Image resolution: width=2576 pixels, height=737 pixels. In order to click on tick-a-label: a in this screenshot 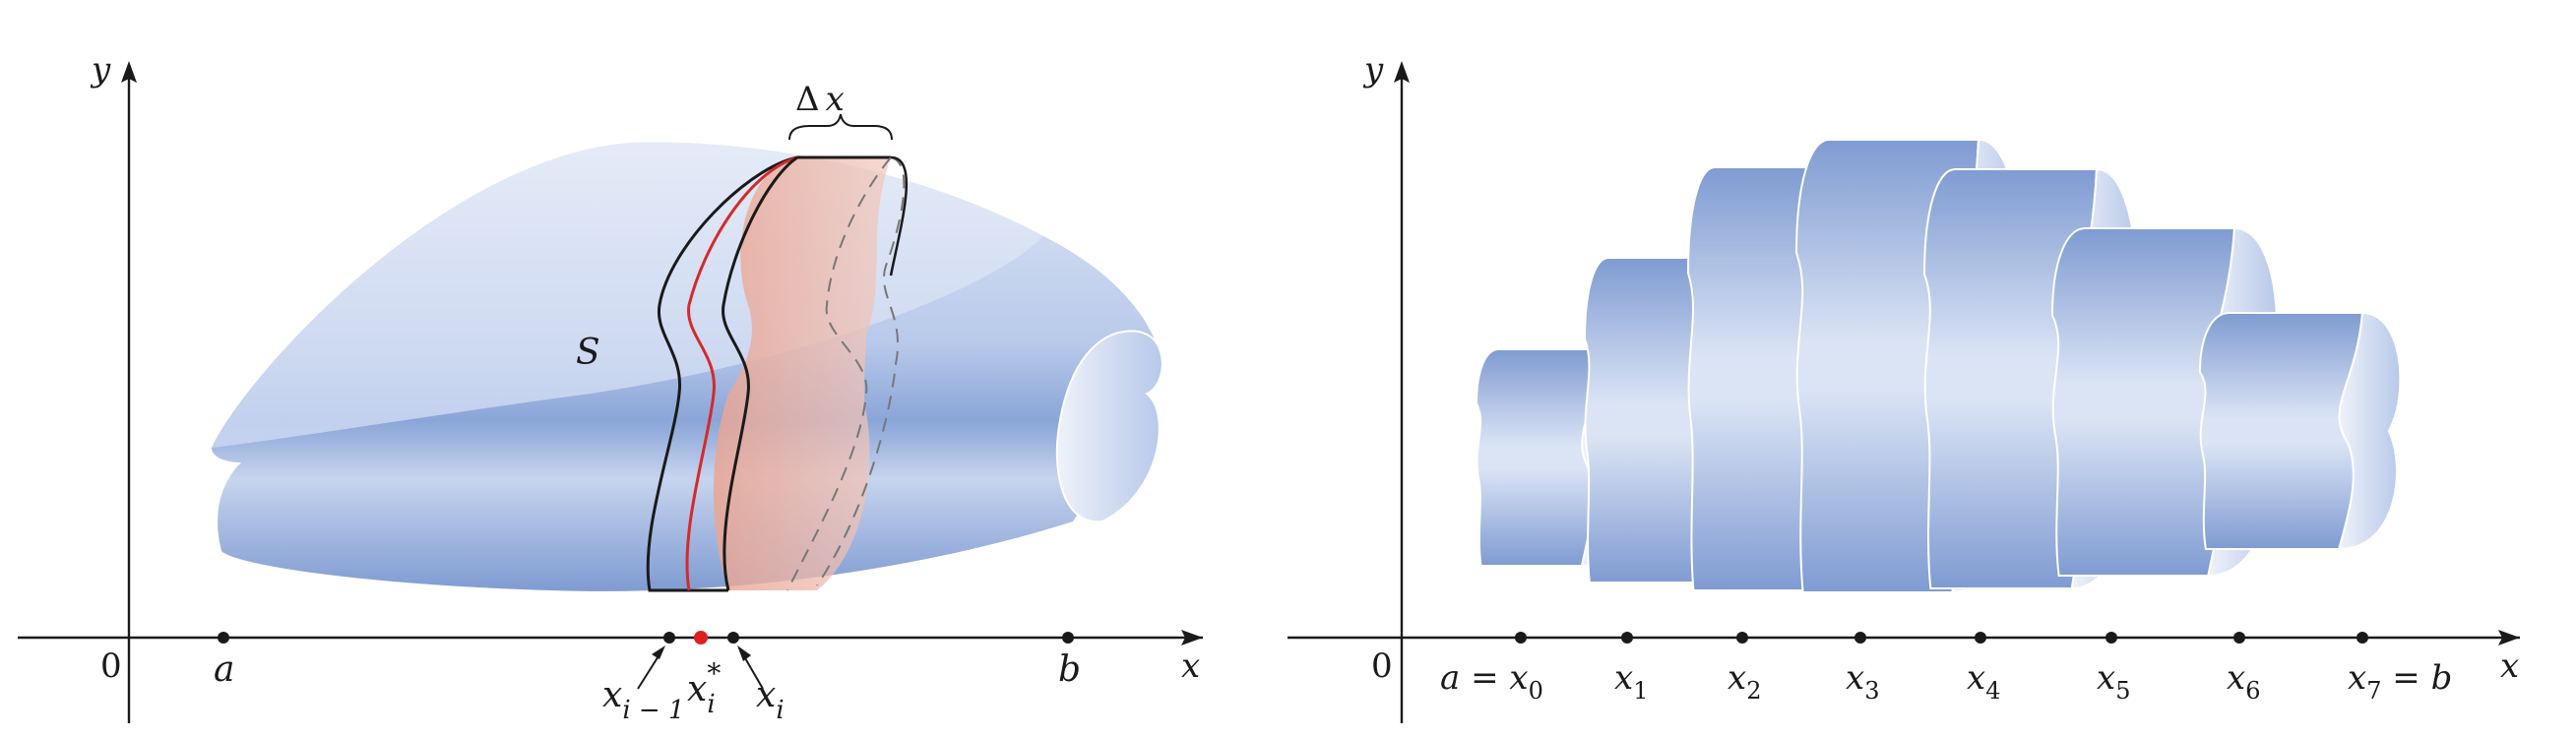, I will do `click(224, 669)`.